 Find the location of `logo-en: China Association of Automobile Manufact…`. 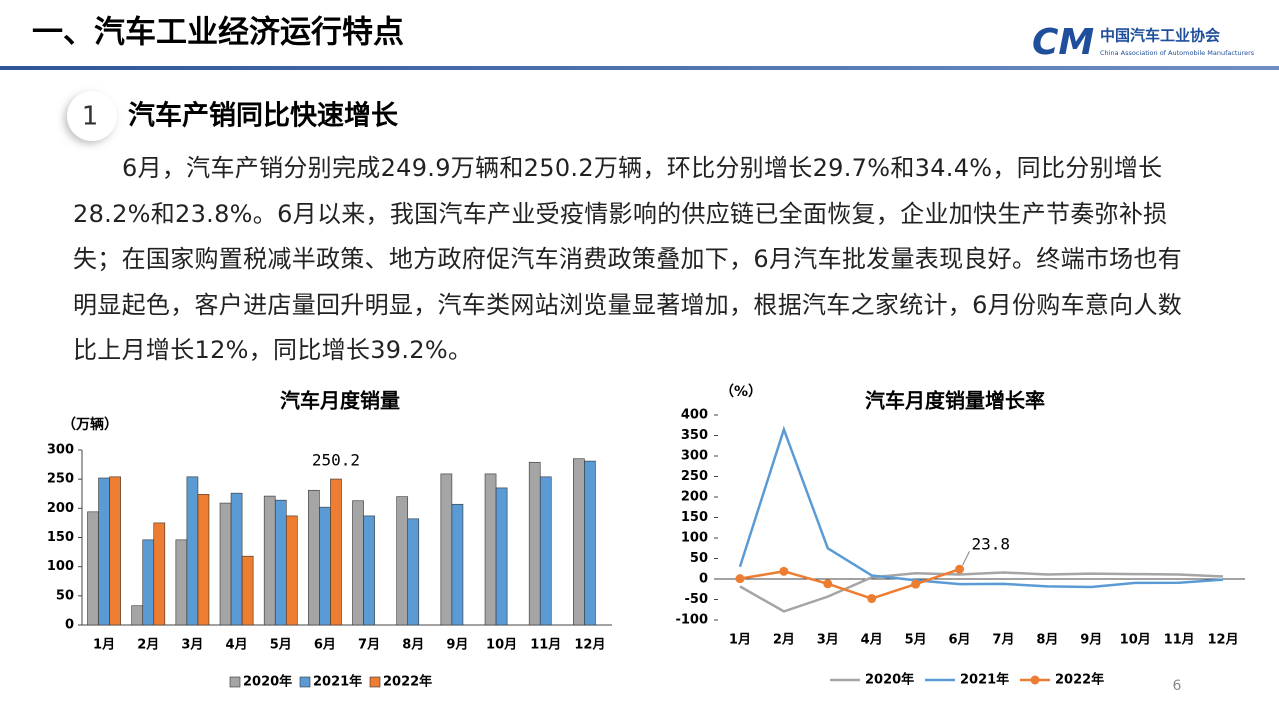

logo-en: China Association of Automobile Manufact… is located at coordinates (1177, 53).